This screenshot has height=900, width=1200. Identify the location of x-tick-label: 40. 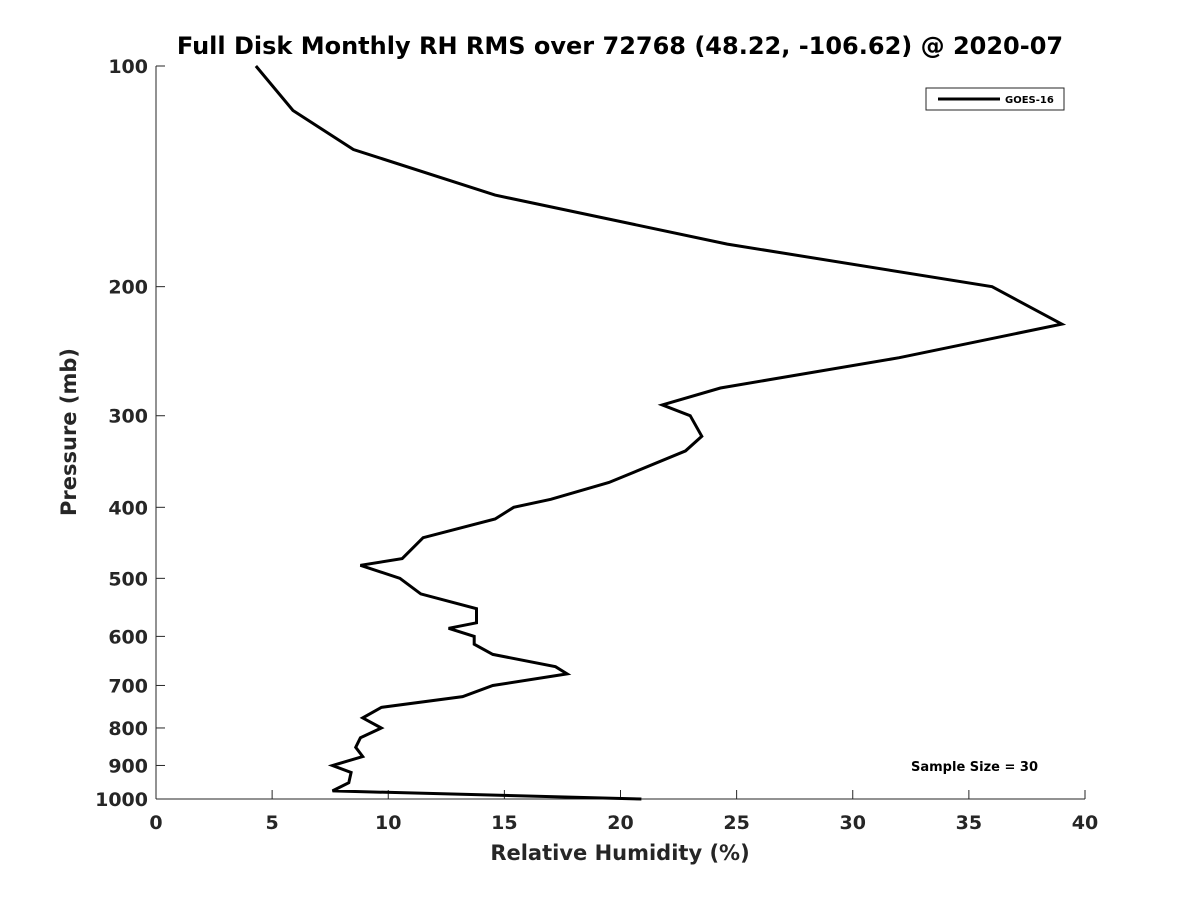
(1085, 823).